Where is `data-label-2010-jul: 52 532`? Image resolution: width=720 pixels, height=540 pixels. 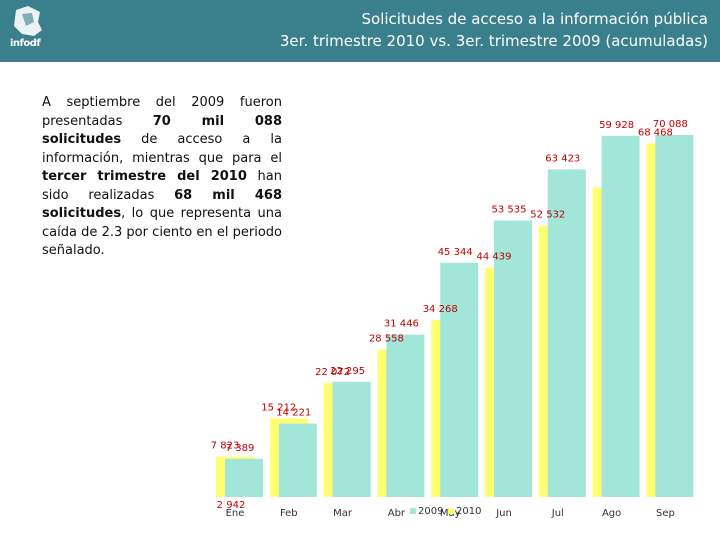
data-label-2010-jul: 52 532 is located at coordinates (547, 215).